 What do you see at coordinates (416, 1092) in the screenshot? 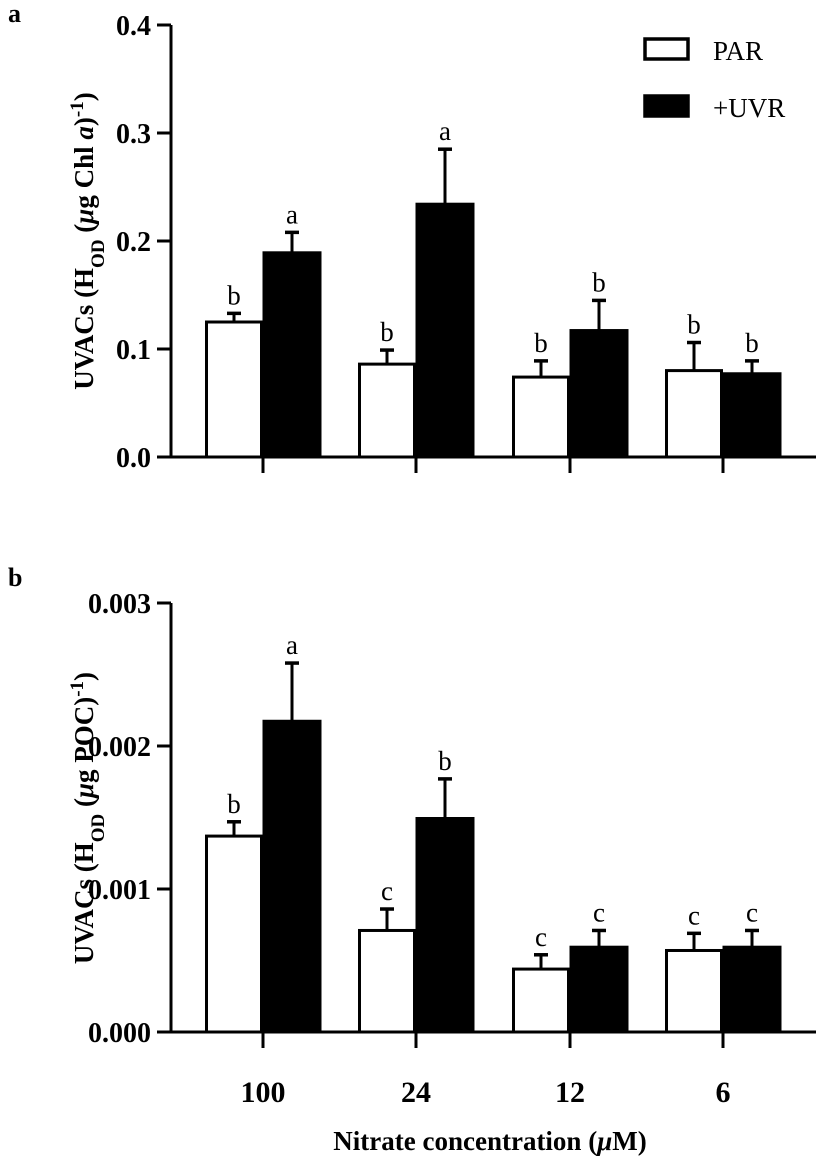
I see `x-tick-label: 24` at bounding box center [416, 1092].